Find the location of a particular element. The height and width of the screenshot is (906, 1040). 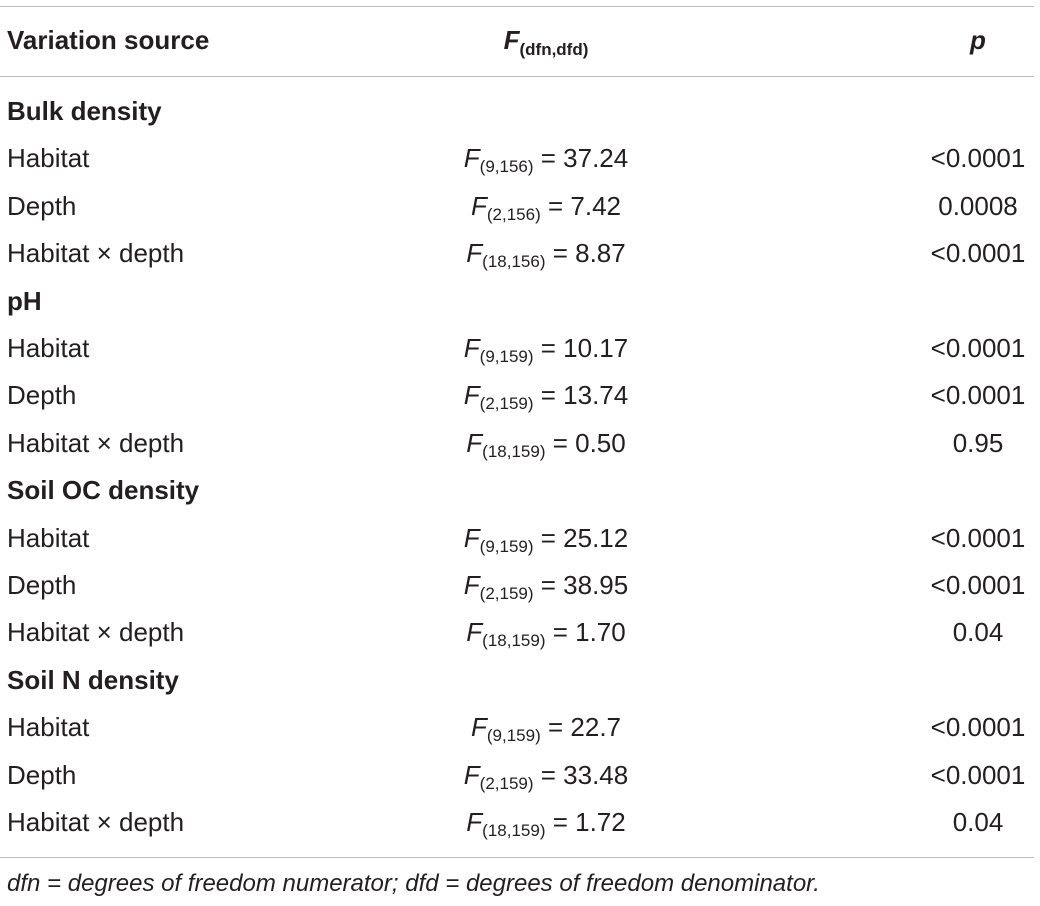

header-f-subscript: (dfn,dfd) is located at coordinates (554, 49).